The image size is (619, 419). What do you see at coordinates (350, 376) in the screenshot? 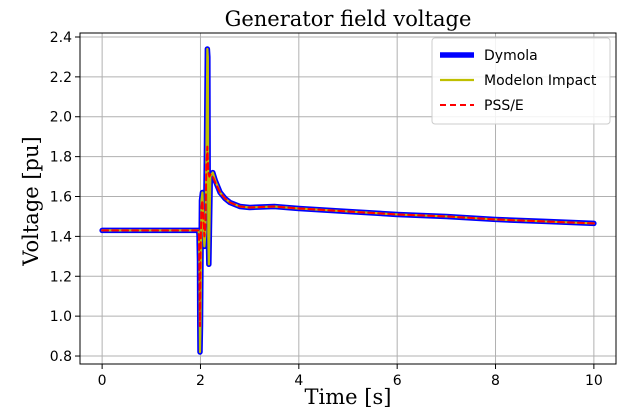
I see `x-axis: 0 2 4 6 8 10` at bounding box center [350, 376].